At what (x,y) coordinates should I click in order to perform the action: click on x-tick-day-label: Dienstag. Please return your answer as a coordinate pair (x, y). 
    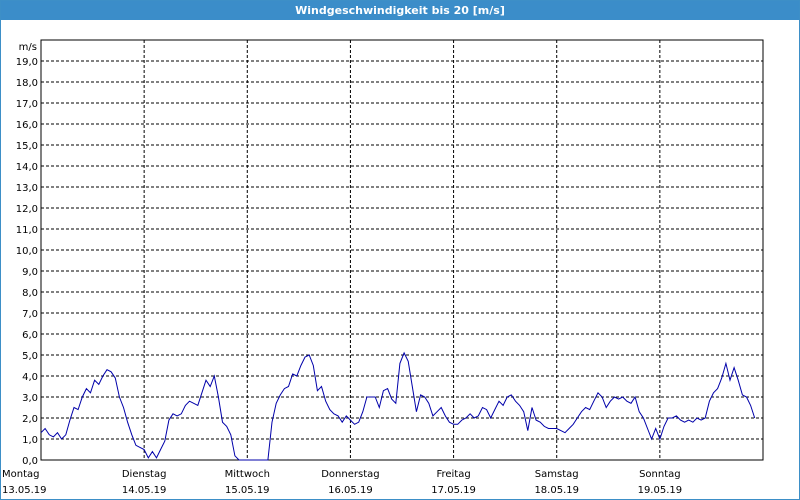
    Looking at the image, I should click on (144, 474).